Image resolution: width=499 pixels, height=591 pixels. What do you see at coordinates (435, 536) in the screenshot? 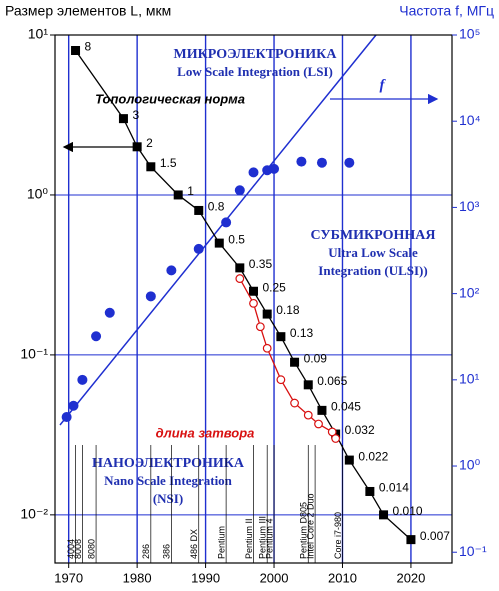
I see `data-label: 0.007` at bounding box center [435, 536].